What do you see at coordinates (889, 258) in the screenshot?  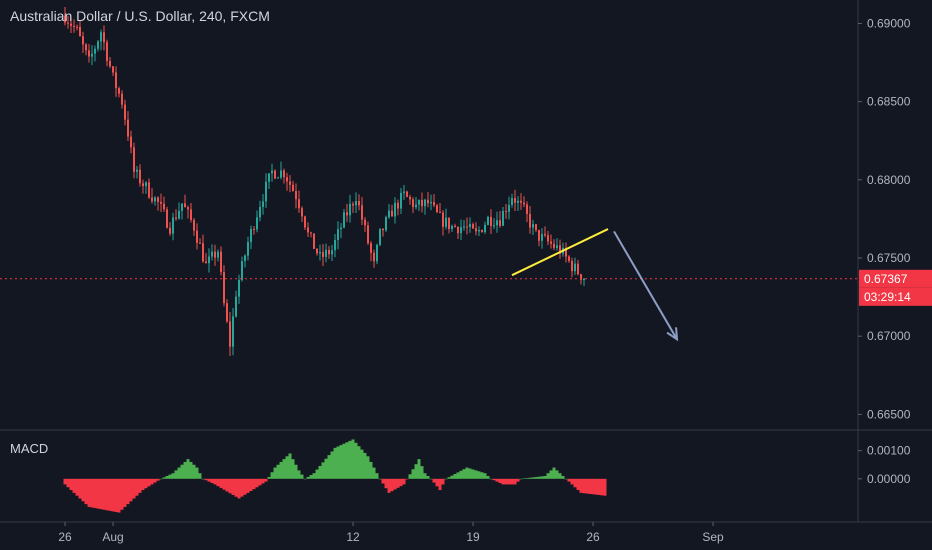 I see `price-tick-label: 0.67500` at bounding box center [889, 258].